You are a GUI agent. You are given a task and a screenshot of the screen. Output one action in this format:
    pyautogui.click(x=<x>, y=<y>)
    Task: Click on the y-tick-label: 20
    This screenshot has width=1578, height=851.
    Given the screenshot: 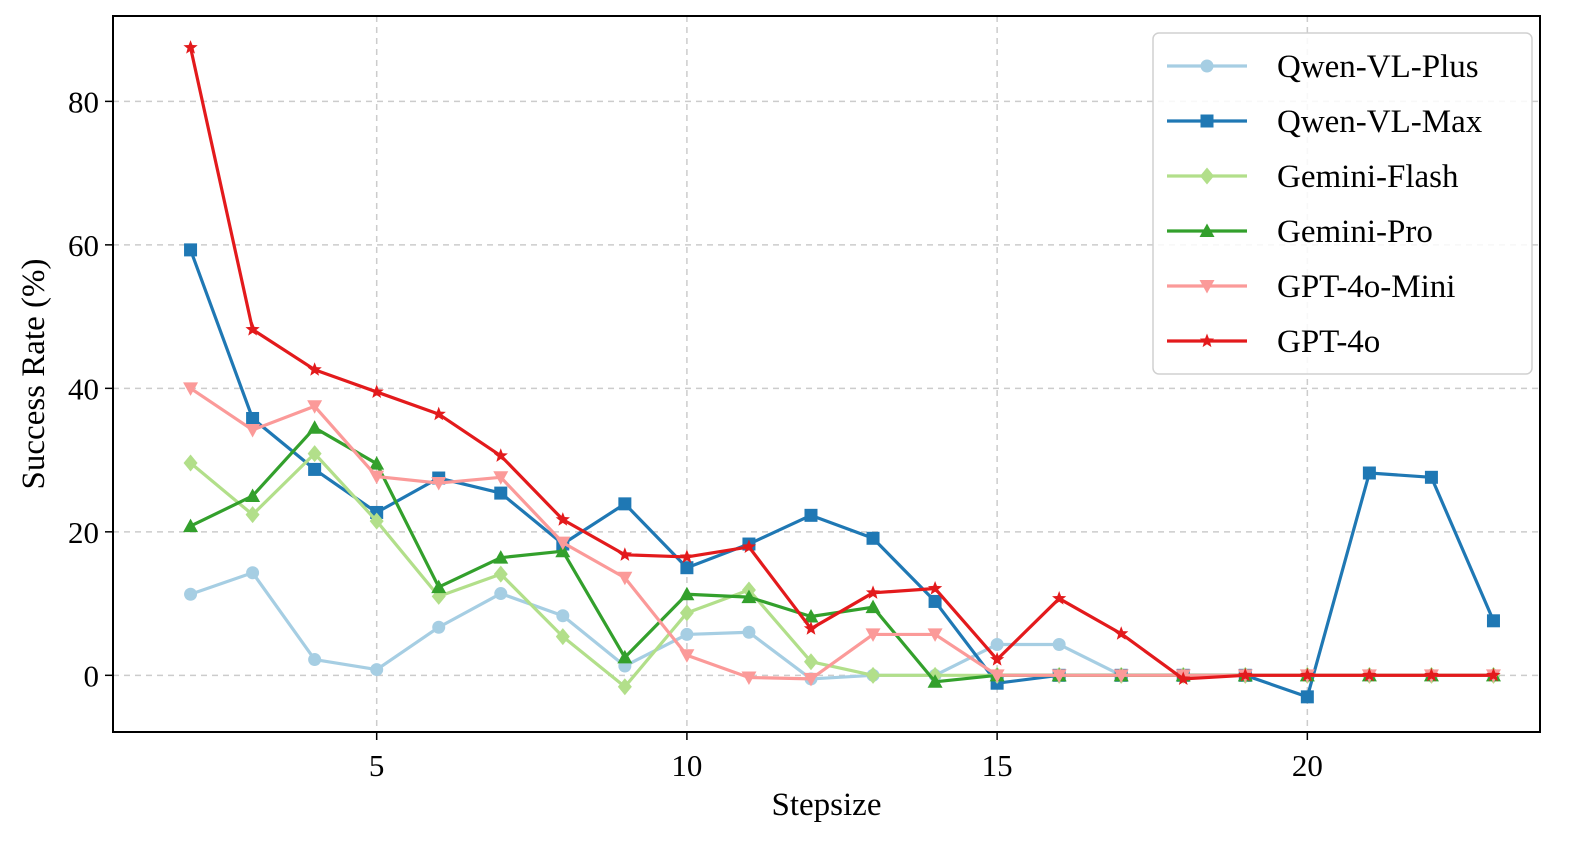 What is the action you would take?
    pyautogui.click(x=83, y=532)
    